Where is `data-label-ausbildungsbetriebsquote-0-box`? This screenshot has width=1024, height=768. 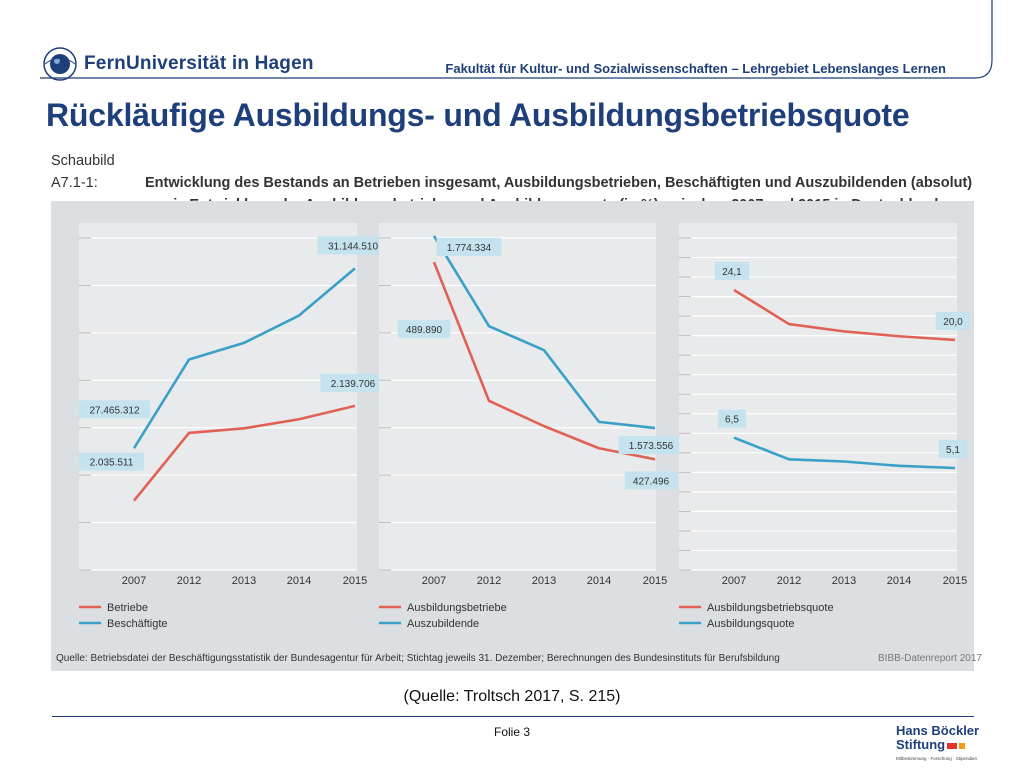
data-label-ausbildungsbetriebsquote-0-box is located at coordinates (732, 270).